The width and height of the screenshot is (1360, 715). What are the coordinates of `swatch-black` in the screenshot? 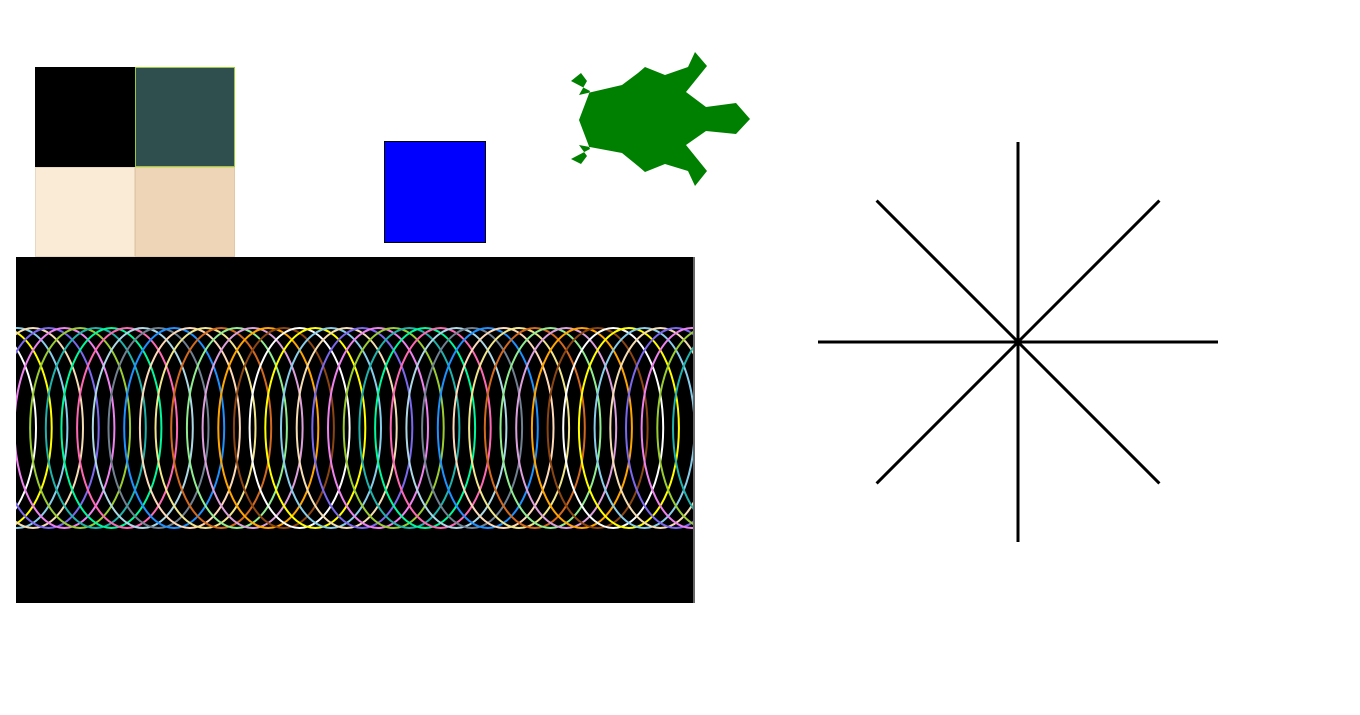 It's located at (85, 117).